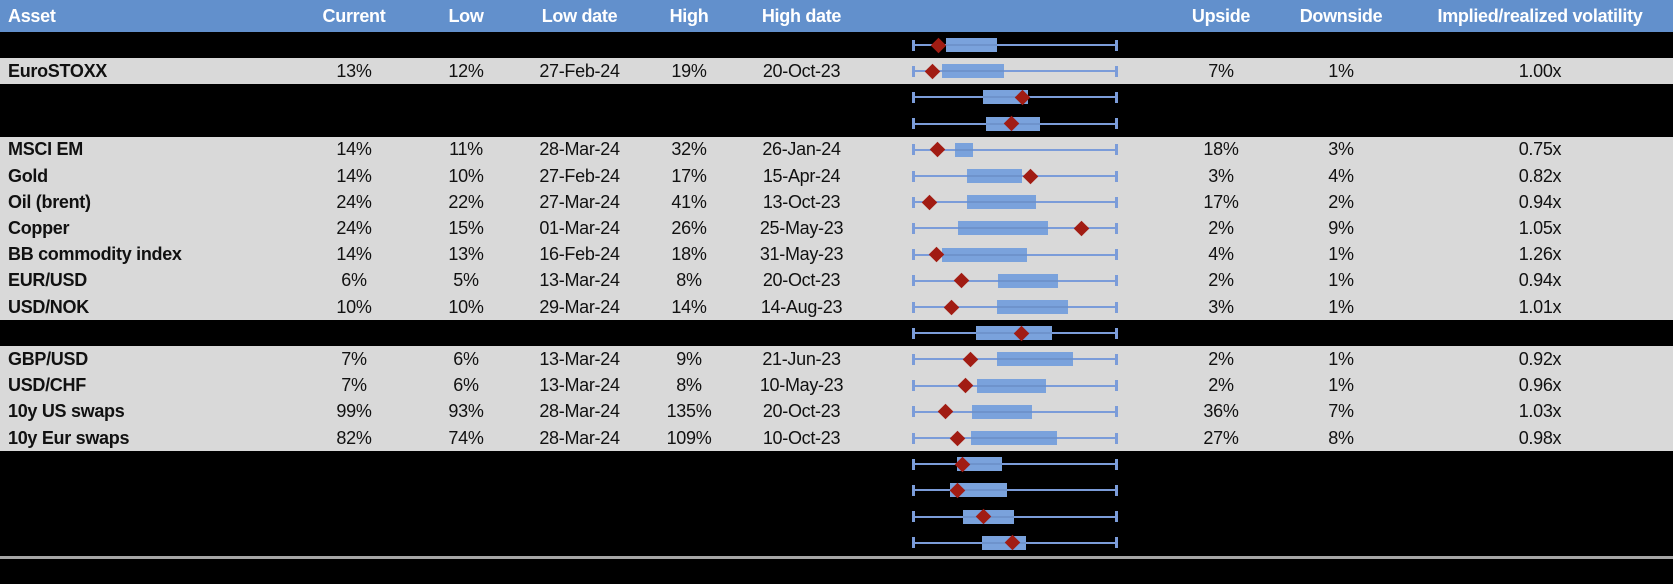 The width and height of the screenshot is (1673, 584). I want to click on cell-asset: EUR/USD, so click(47, 280).